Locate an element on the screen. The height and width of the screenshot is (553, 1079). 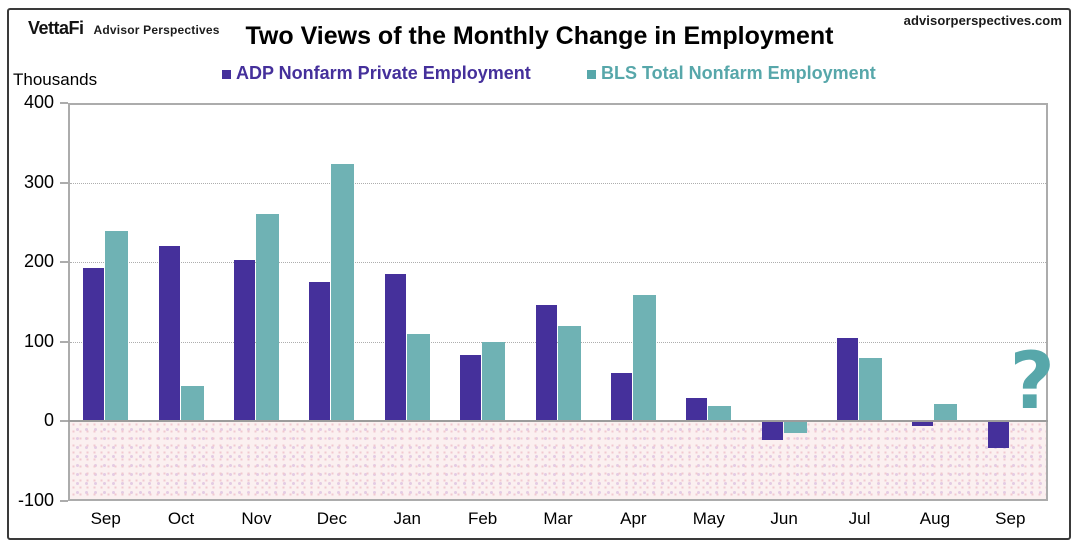
x-tick-label-sep-0: Sep is located at coordinates (105, 518).